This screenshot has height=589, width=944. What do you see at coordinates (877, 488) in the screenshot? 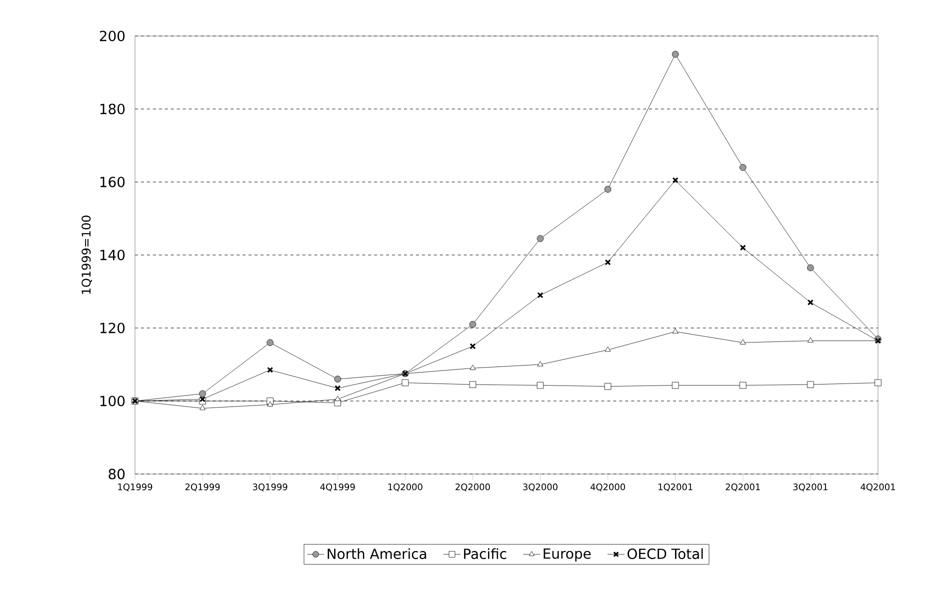
I see `x-tick-label: 4Q2001` at bounding box center [877, 488].